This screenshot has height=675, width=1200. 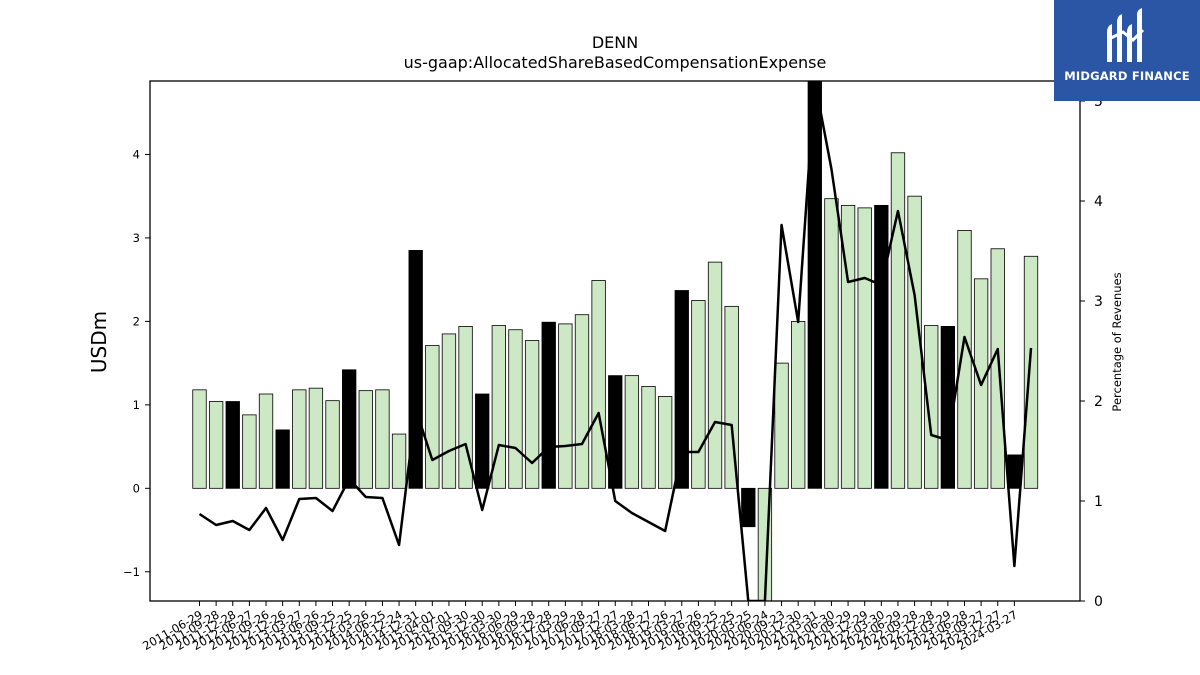 What do you see at coordinates (615, 42) in the screenshot?
I see `chart-title: DENN` at bounding box center [615, 42].